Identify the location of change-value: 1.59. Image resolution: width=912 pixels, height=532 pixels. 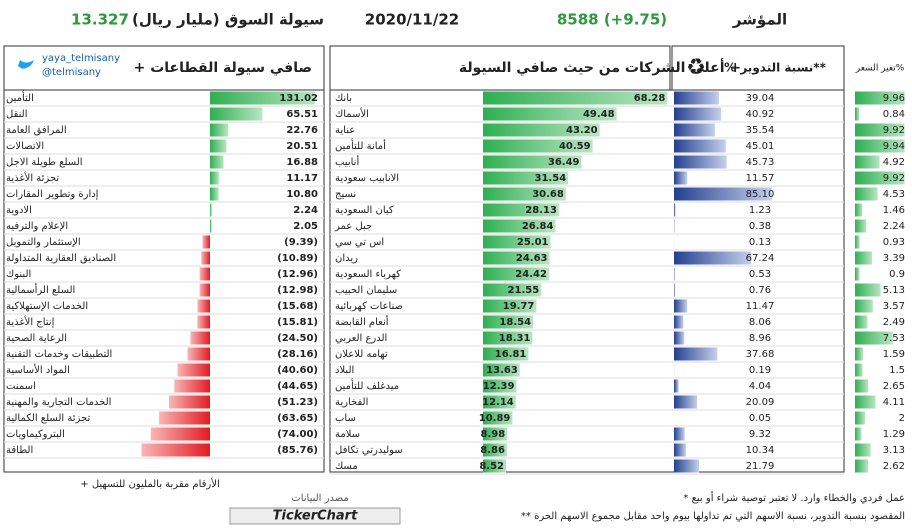
(894, 354).